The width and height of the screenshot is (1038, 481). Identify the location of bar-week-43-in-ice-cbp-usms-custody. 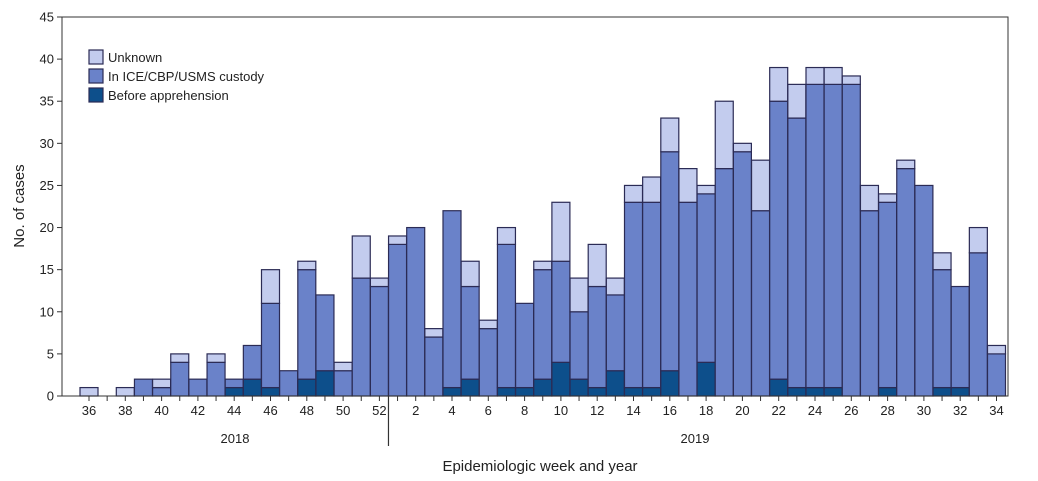
(216, 379).